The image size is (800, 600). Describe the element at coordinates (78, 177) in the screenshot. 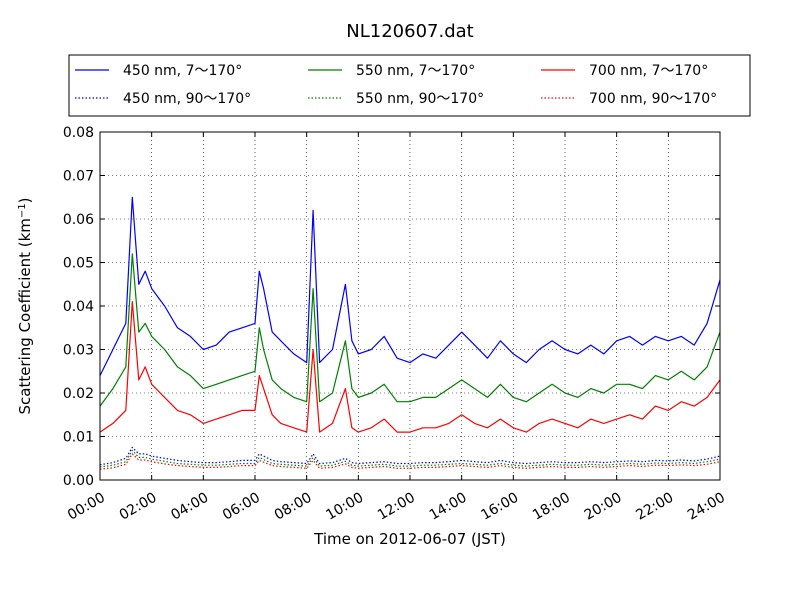

I see `y-tick-label: 0.07` at that location.